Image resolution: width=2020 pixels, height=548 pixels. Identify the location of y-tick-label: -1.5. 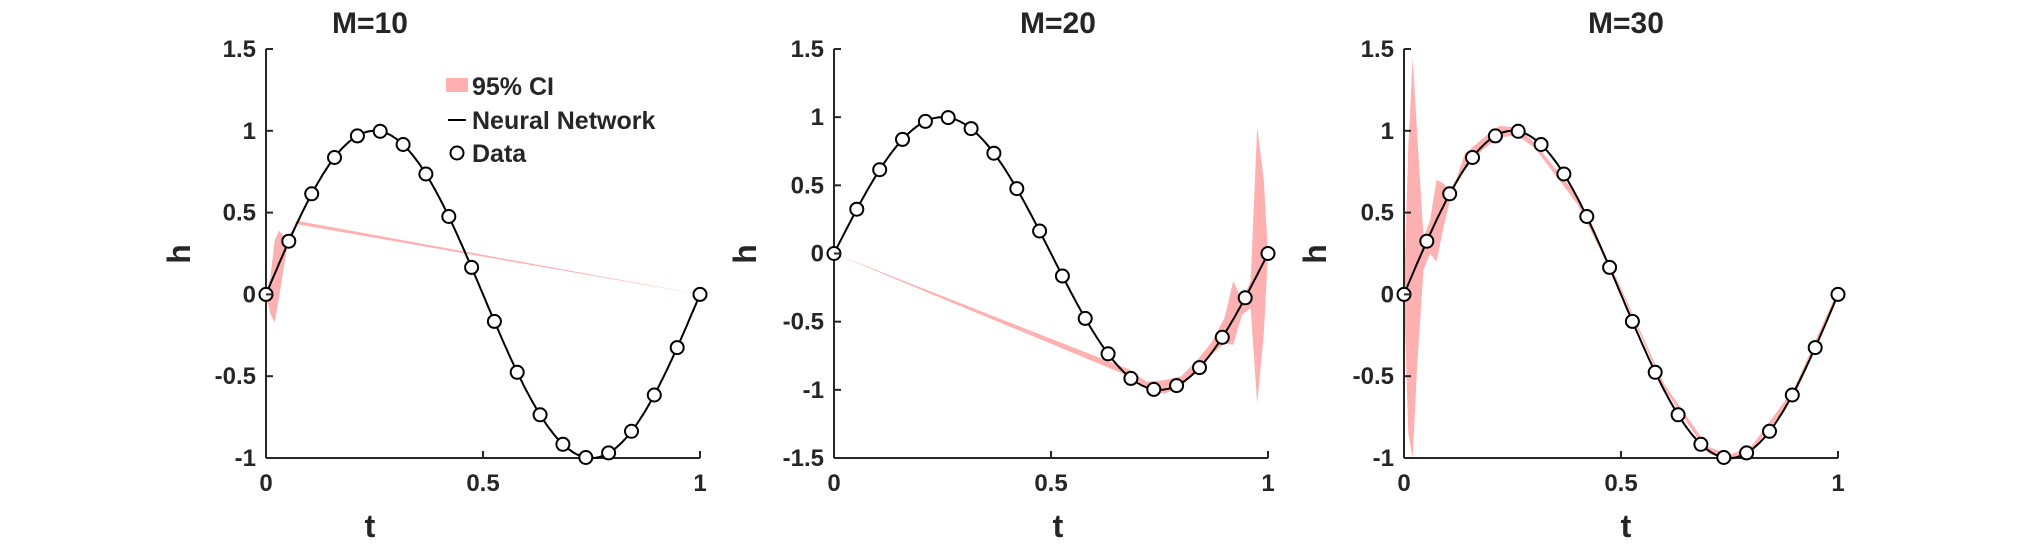
(803, 458).